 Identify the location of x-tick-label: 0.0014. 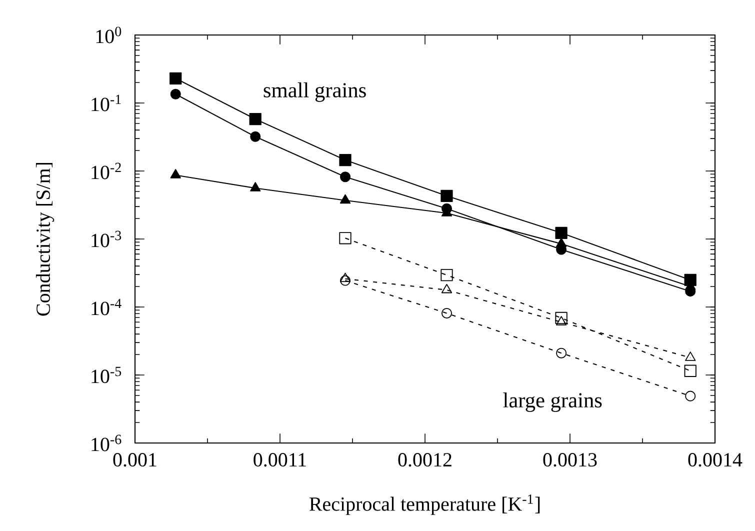
(715, 460).